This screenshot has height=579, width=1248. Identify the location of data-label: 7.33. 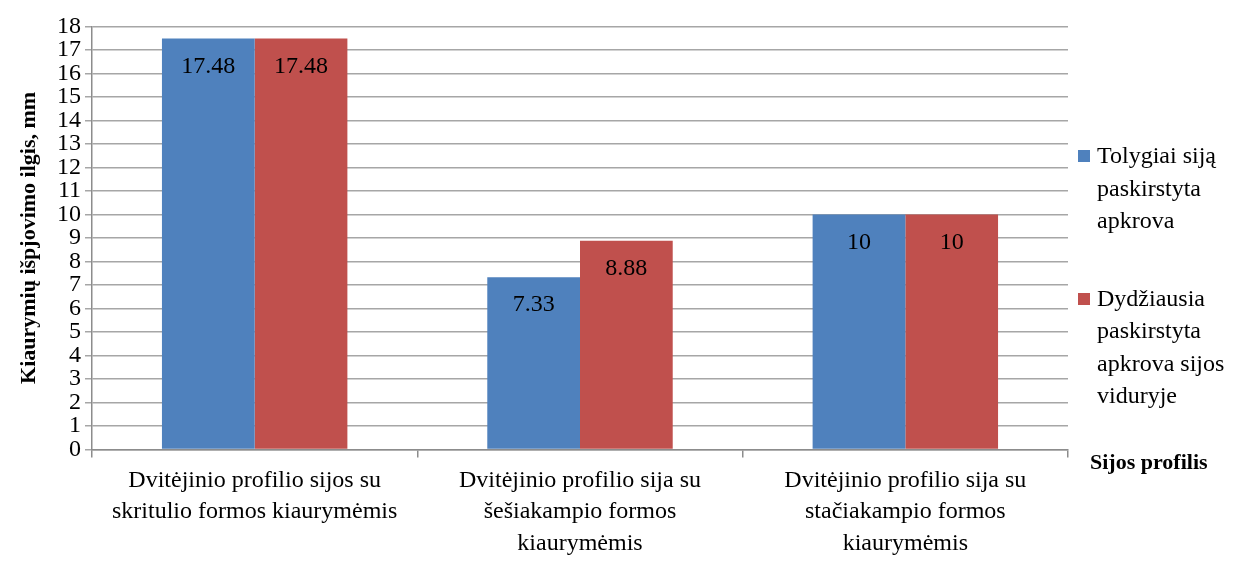
(533, 303).